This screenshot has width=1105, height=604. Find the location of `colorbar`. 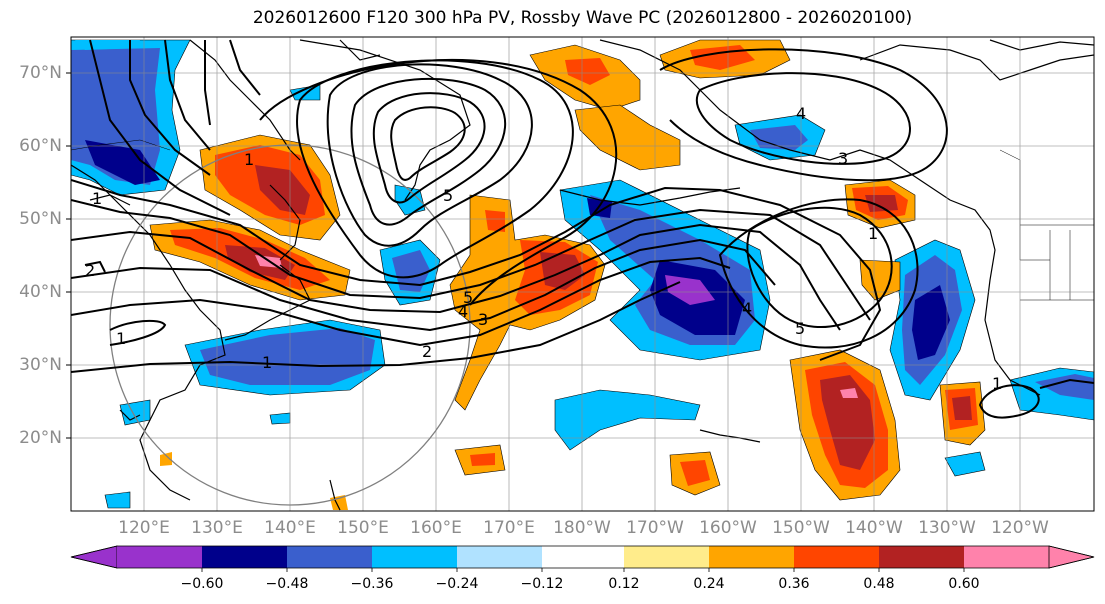

colorbar is located at coordinates (582, 558).